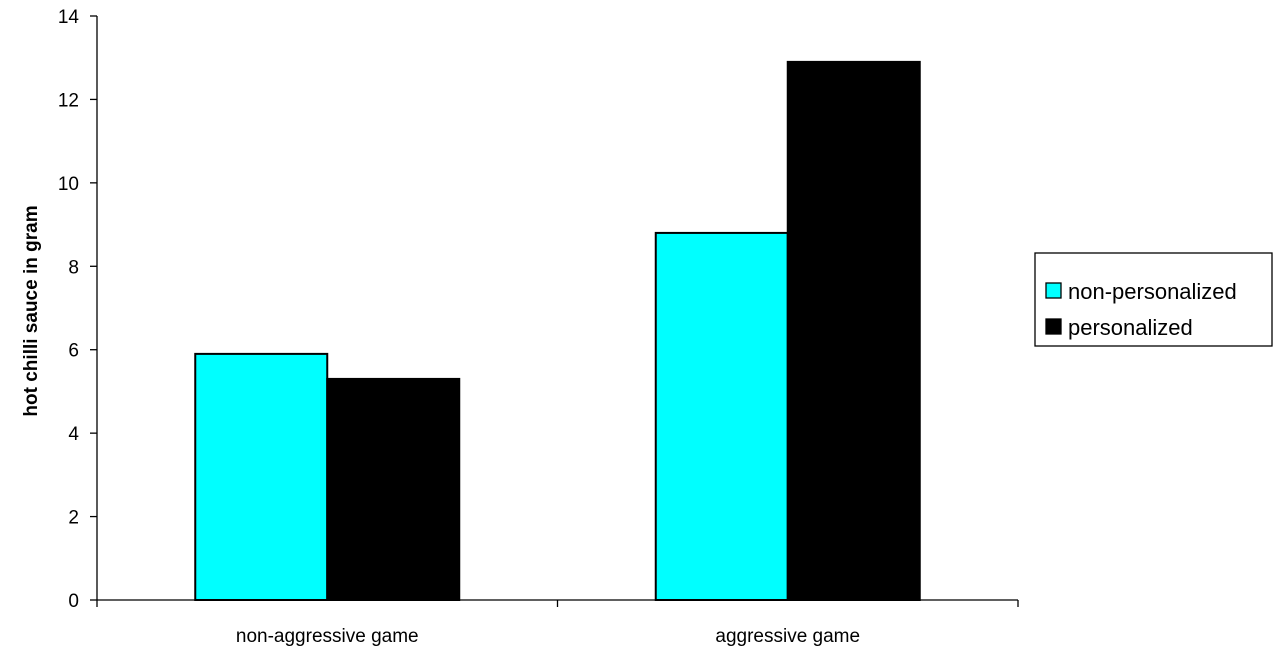  What do you see at coordinates (721, 416) in the screenshot?
I see `bar-non-personalized-aggressive-game` at bounding box center [721, 416].